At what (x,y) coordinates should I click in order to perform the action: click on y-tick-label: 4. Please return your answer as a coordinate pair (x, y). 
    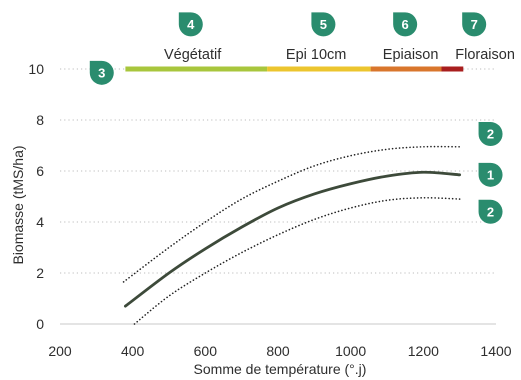
    Looking at the image, I should click on (40, 222).